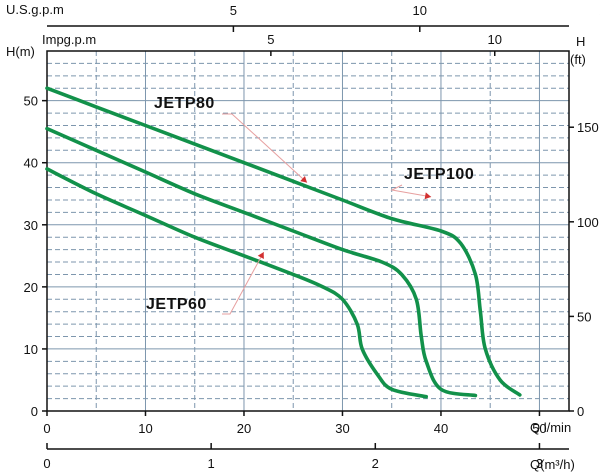  Describe the element at coordinates (31, 163) in the screenshot. I see `y-left-tick-label: 40` at that location.